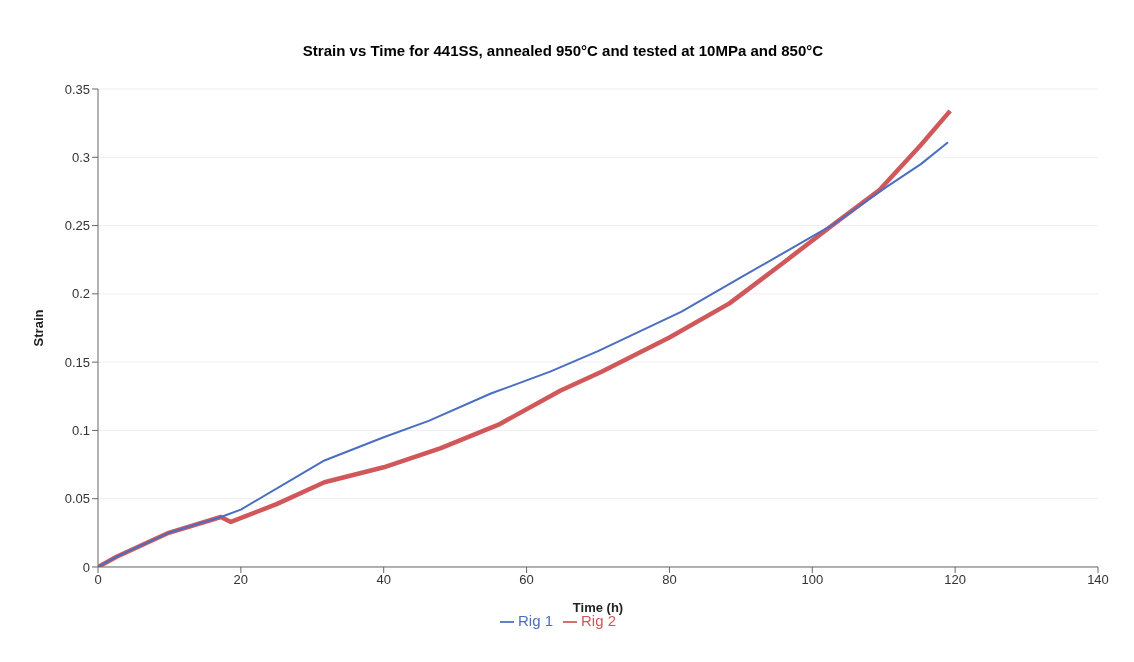  I want to click on y-tick-label: 0.35, so click(77, 89).